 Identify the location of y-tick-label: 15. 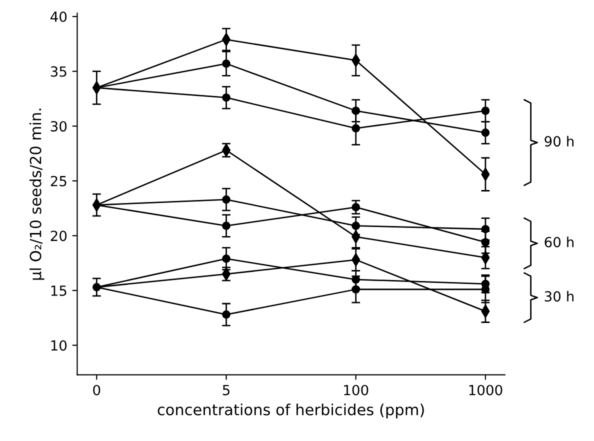
(58, 291).